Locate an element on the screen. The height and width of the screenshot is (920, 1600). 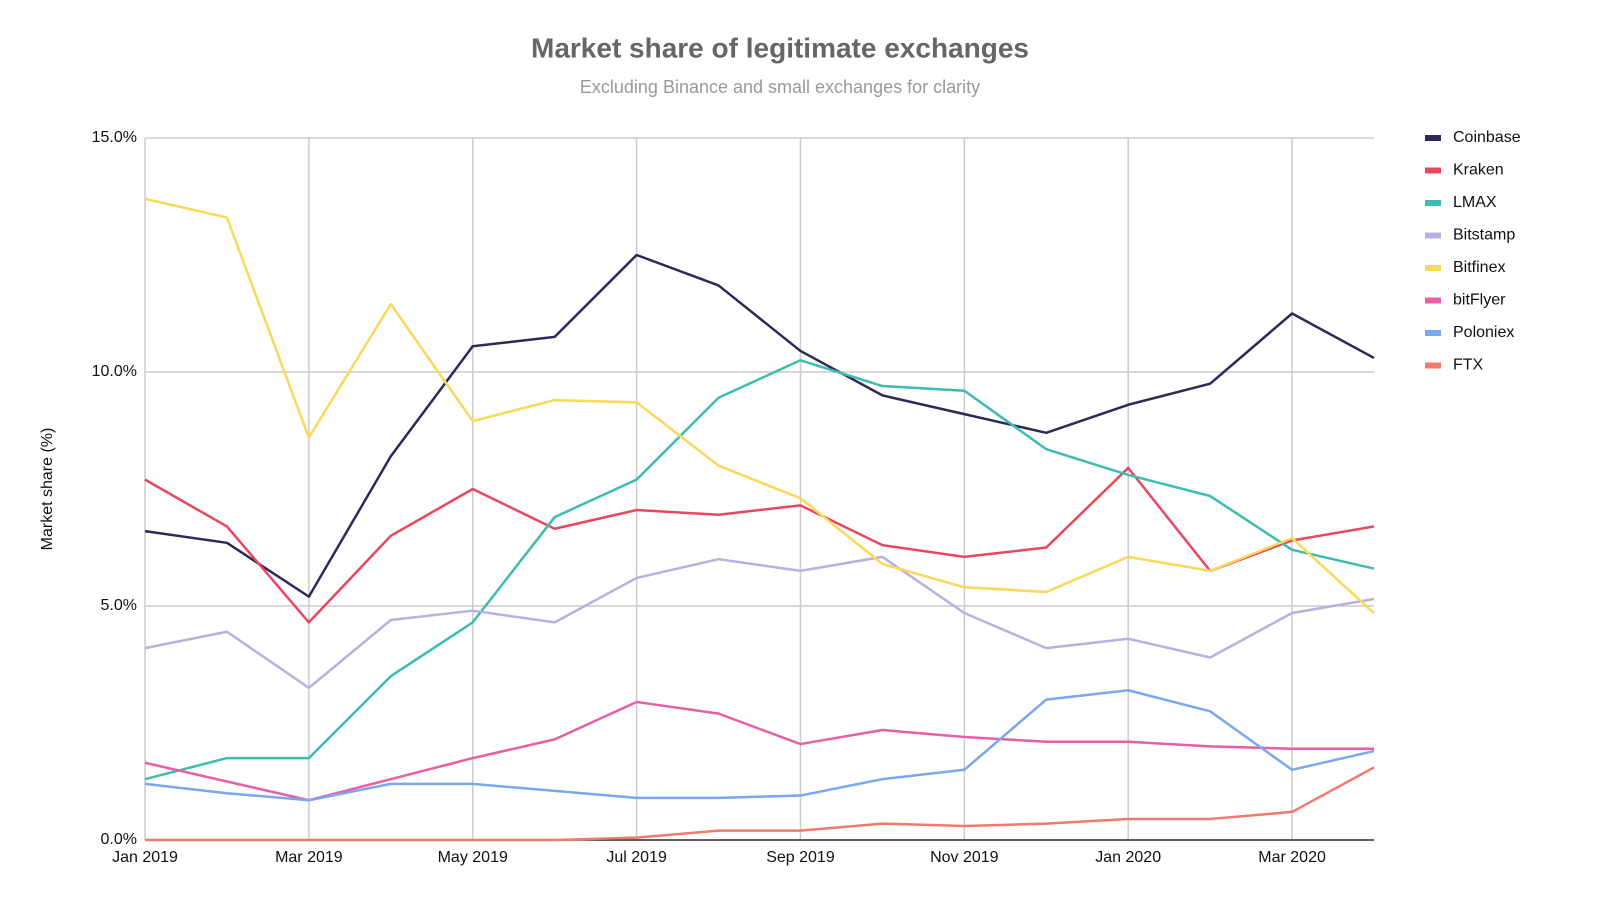
y-axis-label: Market share (%) is located at coordinates (47, 489).